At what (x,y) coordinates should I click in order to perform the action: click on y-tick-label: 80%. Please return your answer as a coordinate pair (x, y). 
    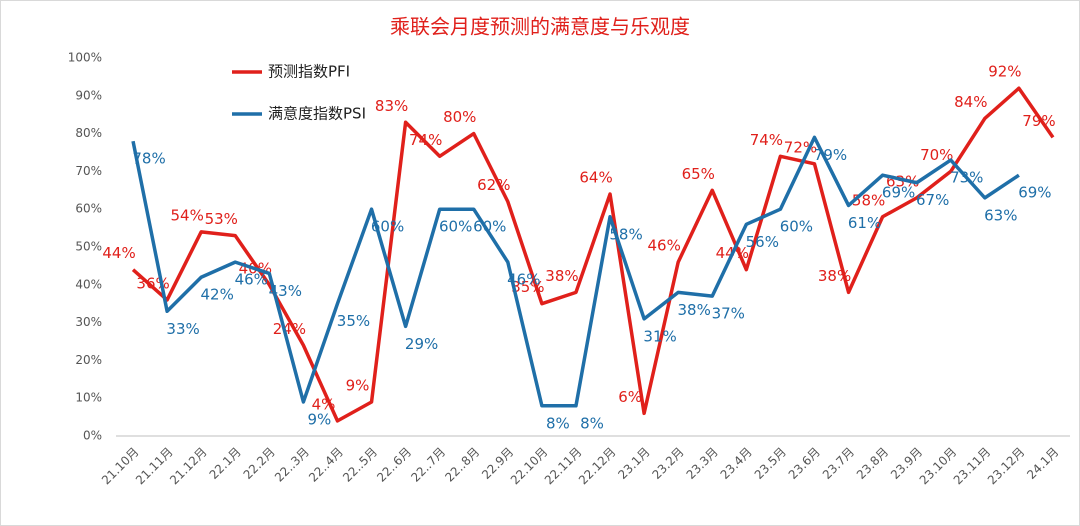
    Looking at the image, I should click on (88, 133).